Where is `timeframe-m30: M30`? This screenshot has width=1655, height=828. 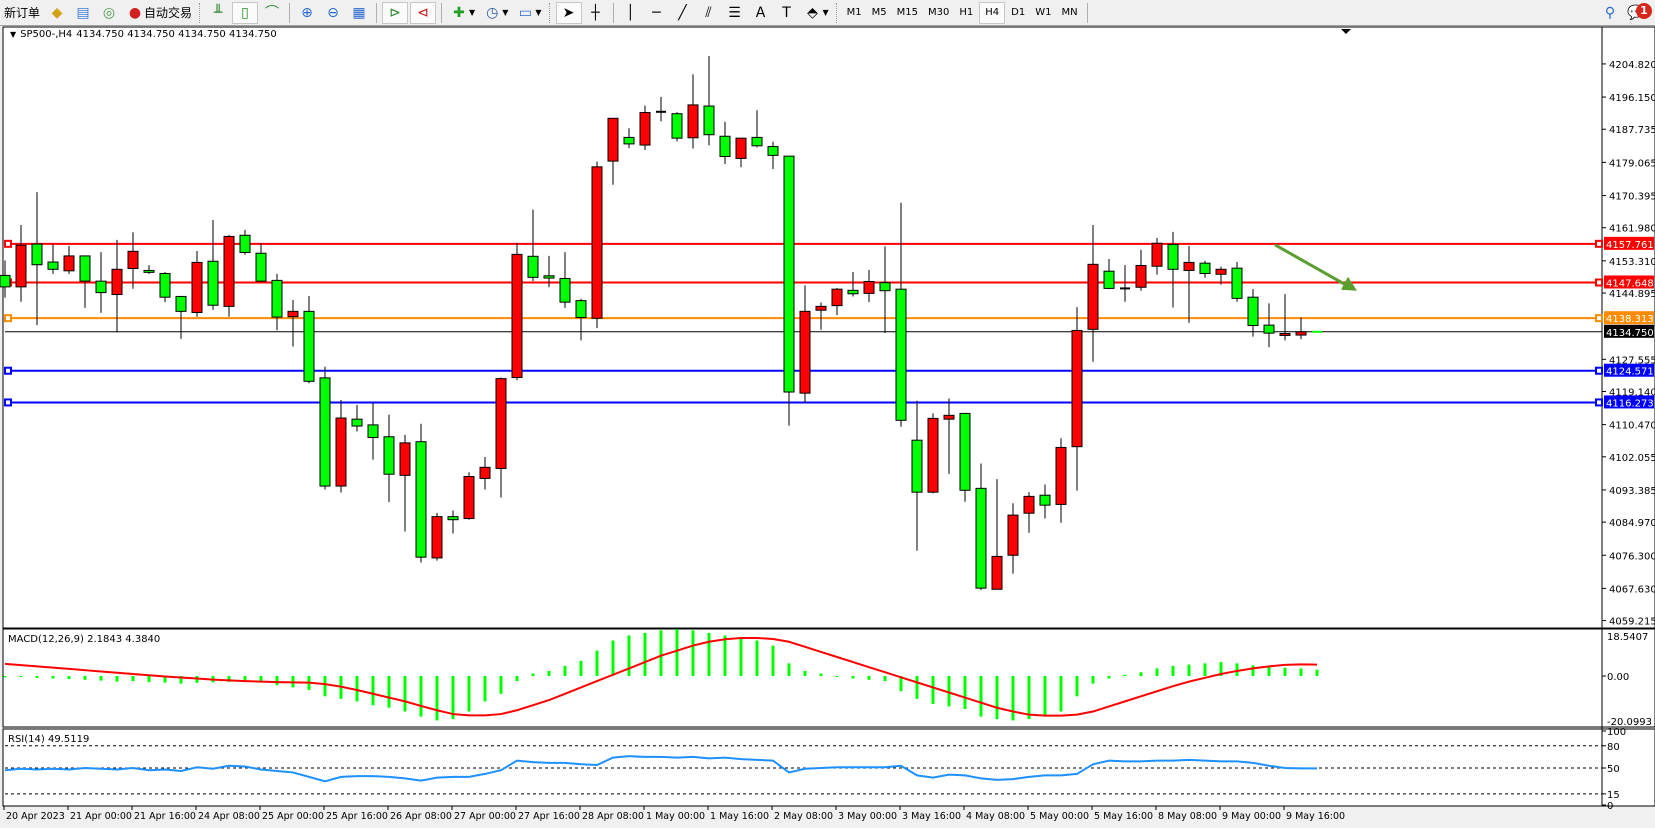
timeframe-m30: M30 is located at coordinates (939, 12).